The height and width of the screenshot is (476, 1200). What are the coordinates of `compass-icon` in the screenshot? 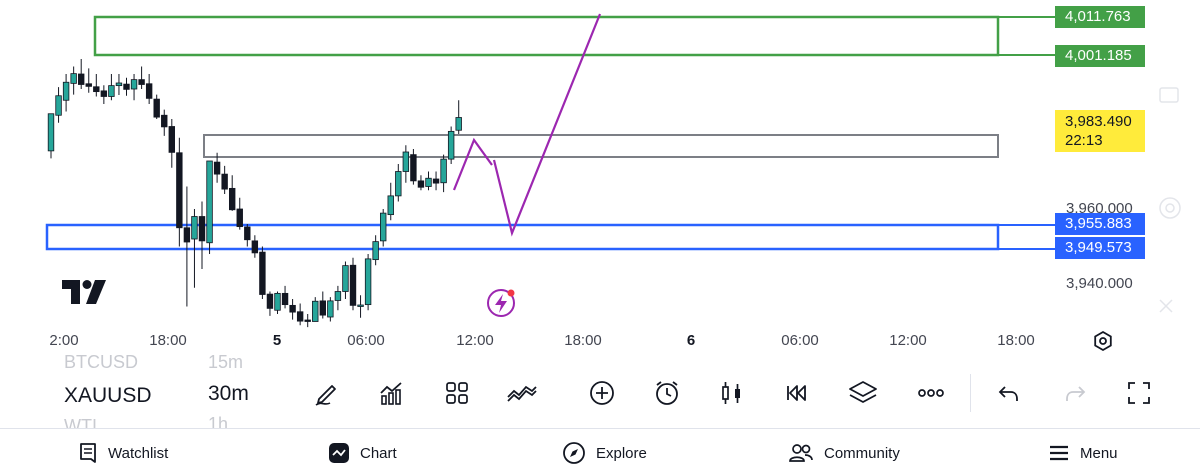 It's located at (574, 453).